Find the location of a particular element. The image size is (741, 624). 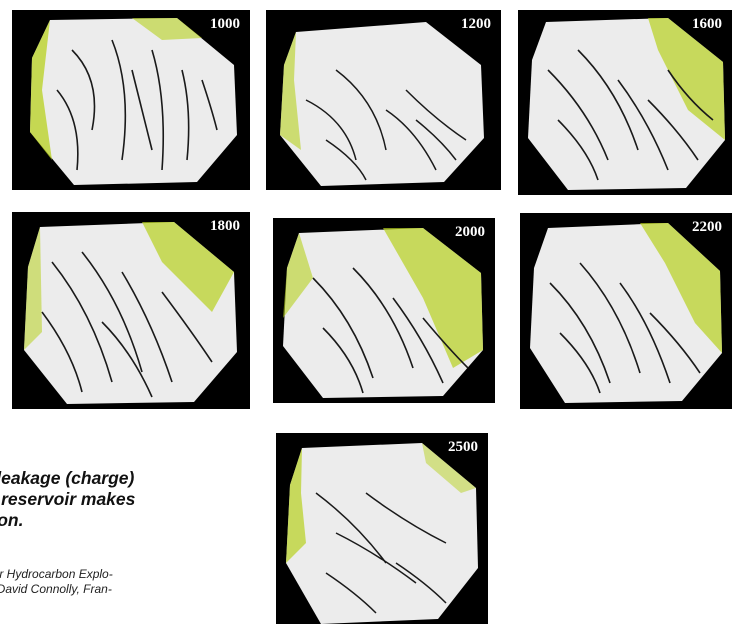

slice-panel-1800: 1800 is located at coordinates (131, 310).